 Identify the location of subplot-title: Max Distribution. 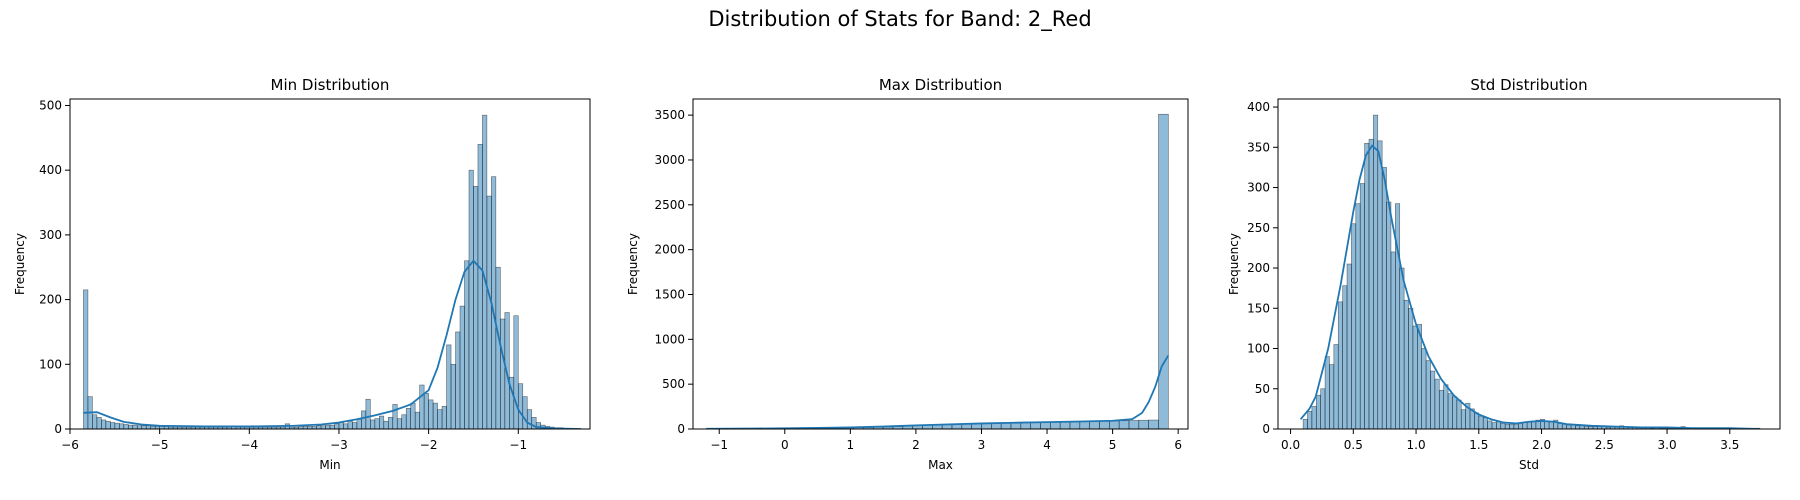
(940, 85).